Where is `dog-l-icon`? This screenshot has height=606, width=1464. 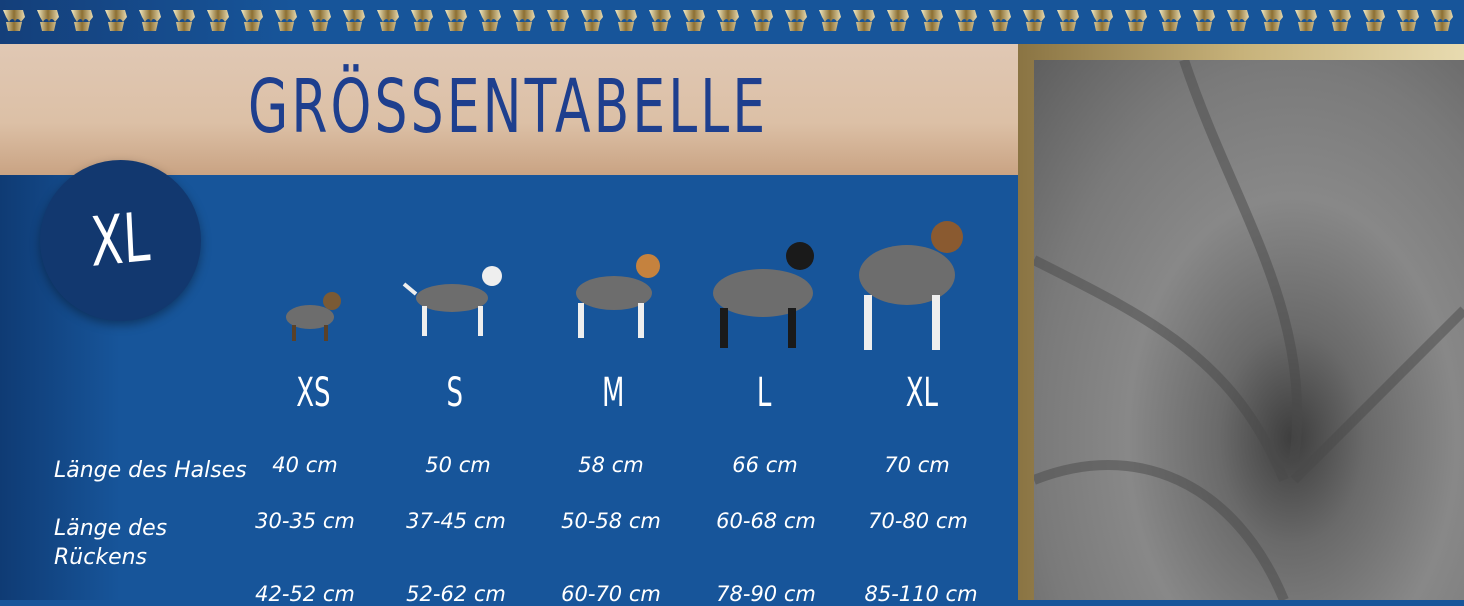 dog-l-icon is located at coordinates (763, 295).